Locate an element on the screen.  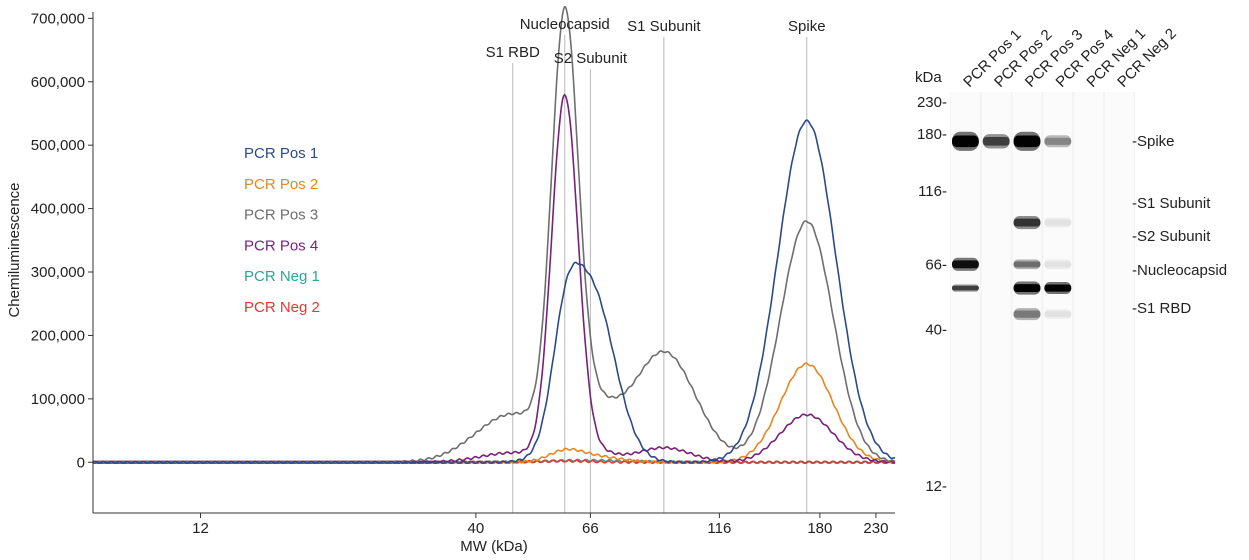
peak-label-s1-rbd: S1 RBD is located at coordinates (513, 52).